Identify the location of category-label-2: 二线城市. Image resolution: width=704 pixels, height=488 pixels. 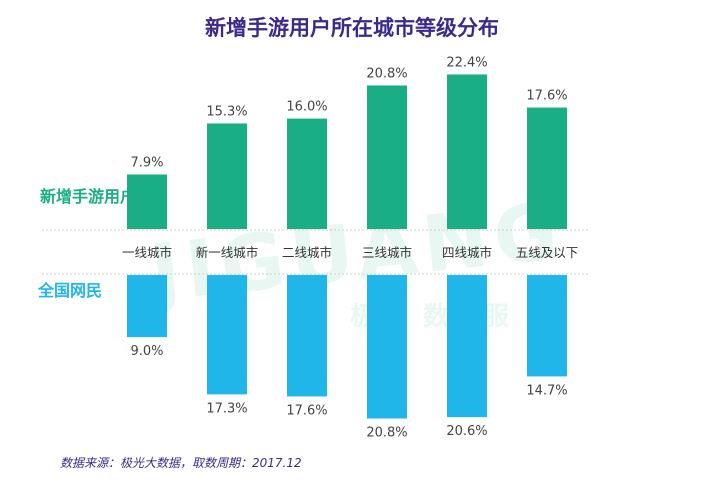
(307, 252).